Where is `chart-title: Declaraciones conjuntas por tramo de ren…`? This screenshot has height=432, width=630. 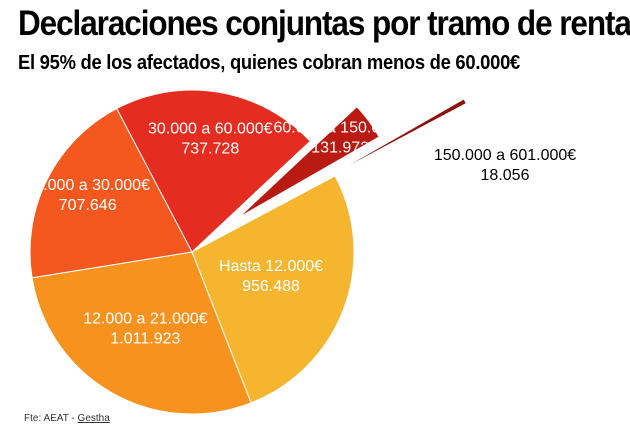 chart-title: Declaraciones conjuntas por tramo de ren… is located at coordinates (324, 23).